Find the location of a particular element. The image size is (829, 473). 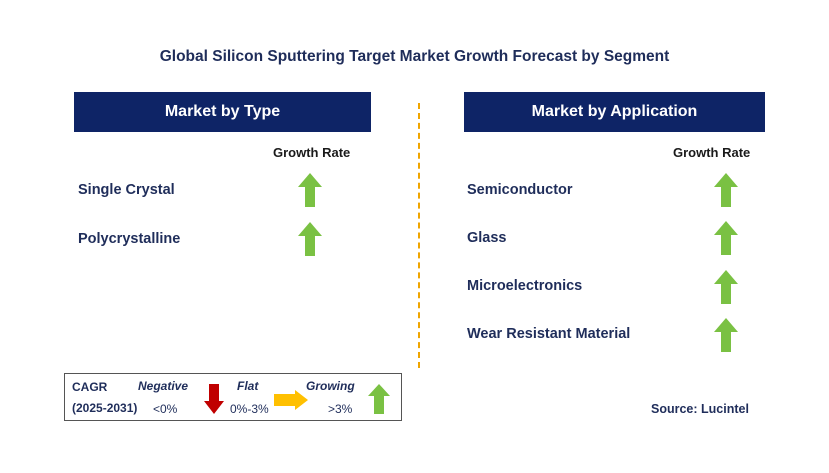

right-arrow-icon is located at coordinates (291, 400).